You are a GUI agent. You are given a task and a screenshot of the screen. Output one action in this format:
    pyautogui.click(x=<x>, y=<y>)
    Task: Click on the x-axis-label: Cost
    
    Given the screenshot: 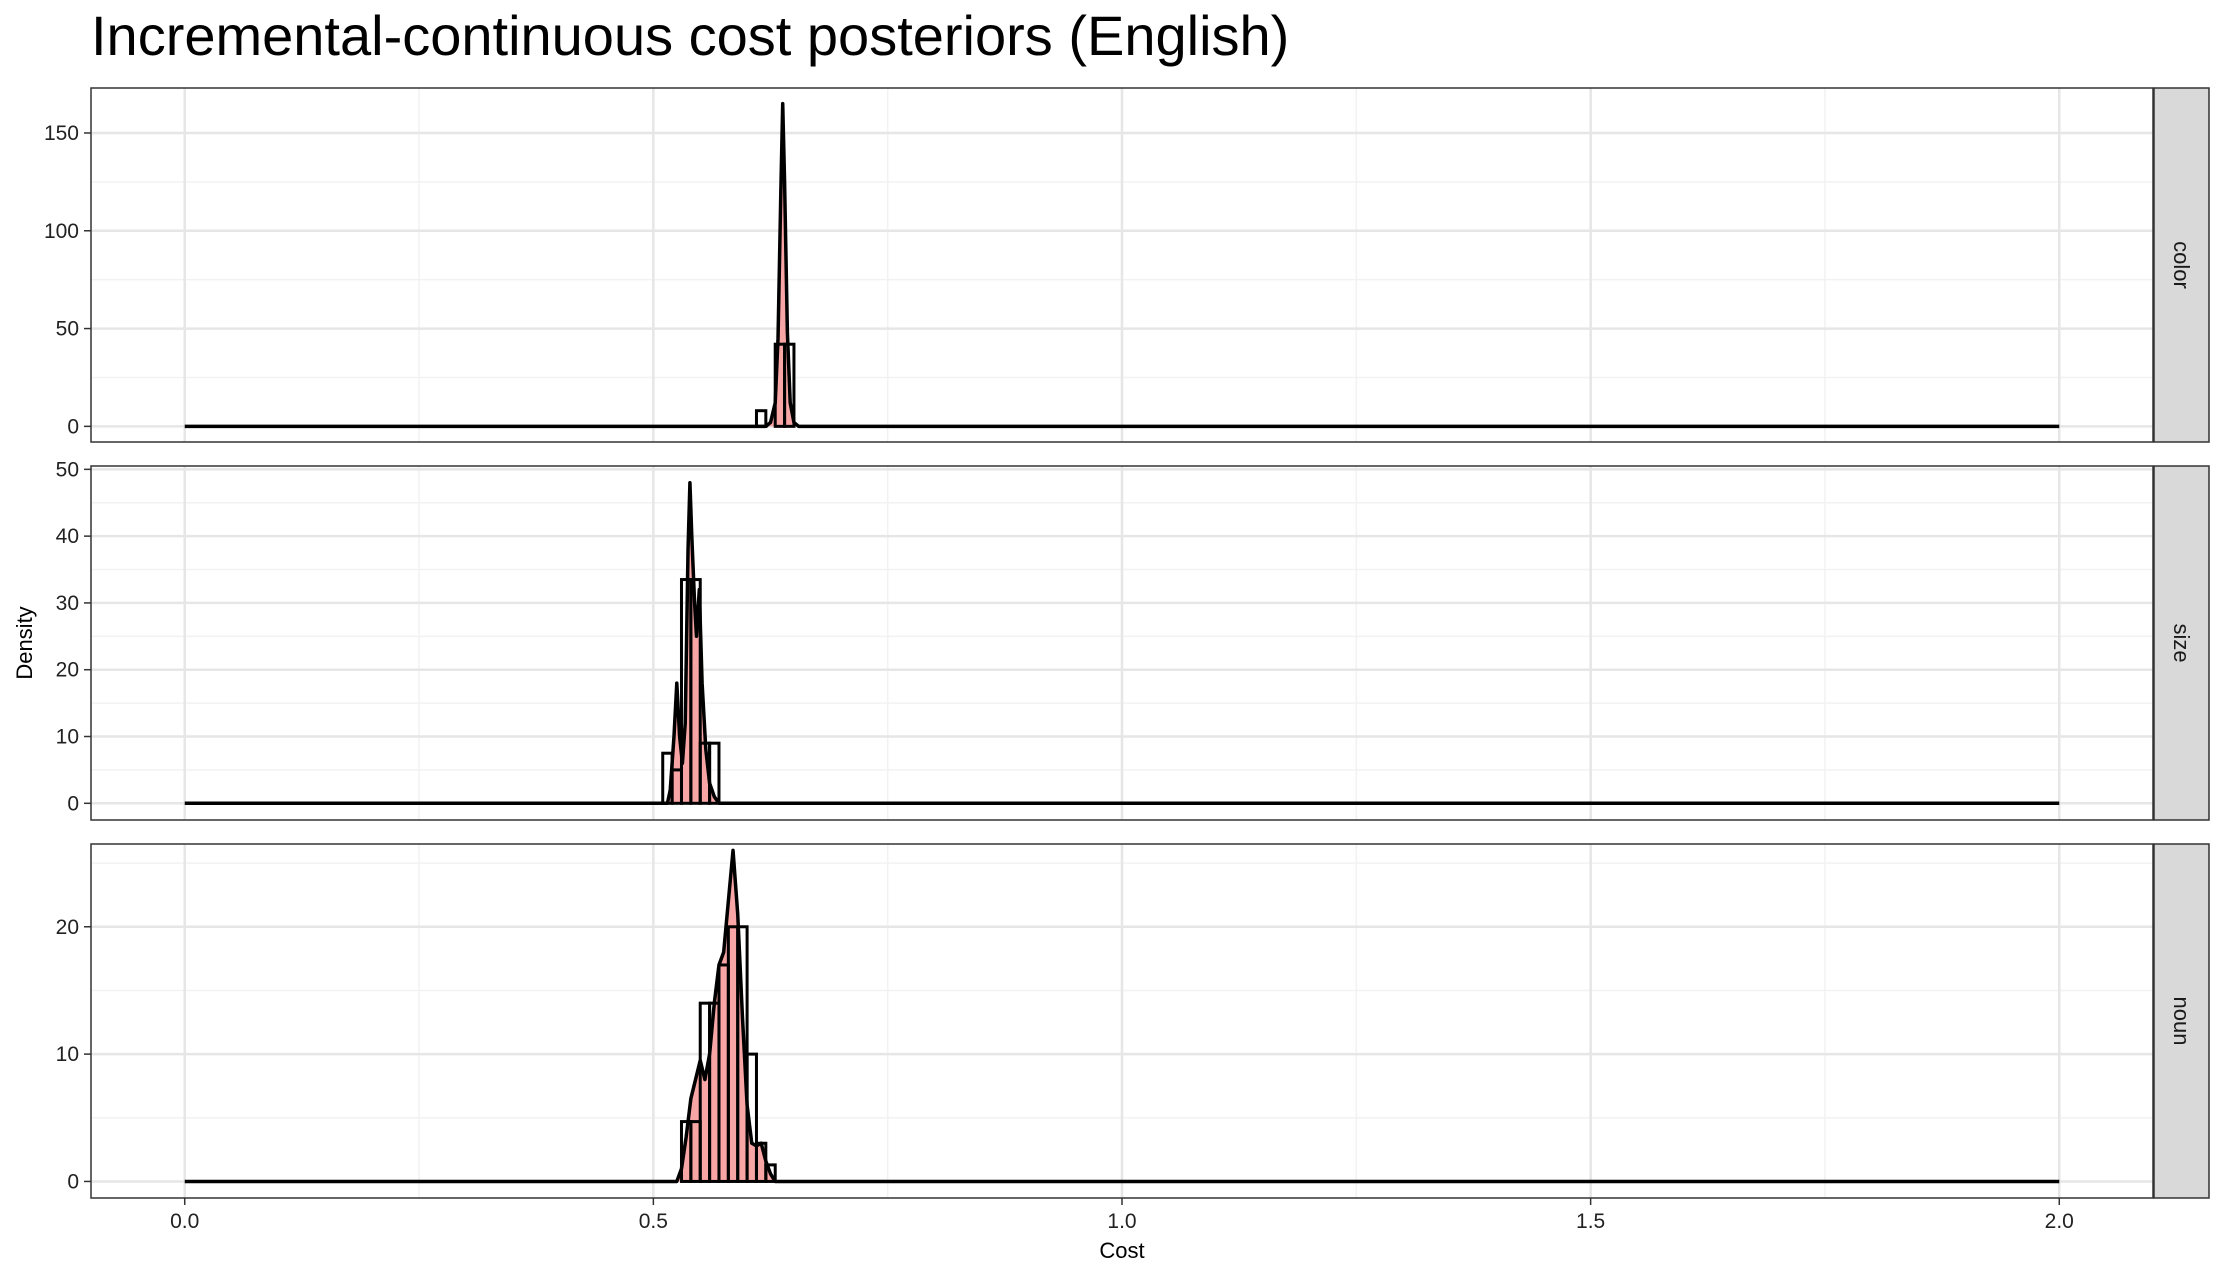 What is the action you would take?
    pyautogui.click(x=1121, y=1250)
    